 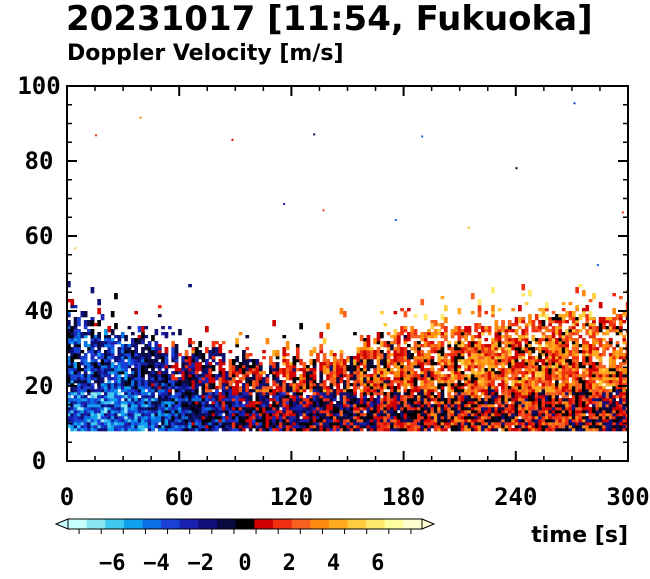 What do you see at coordinates (38, 86) in the screenshot?
I see `y-tick-label: 100` at bounding box center [38, 86].